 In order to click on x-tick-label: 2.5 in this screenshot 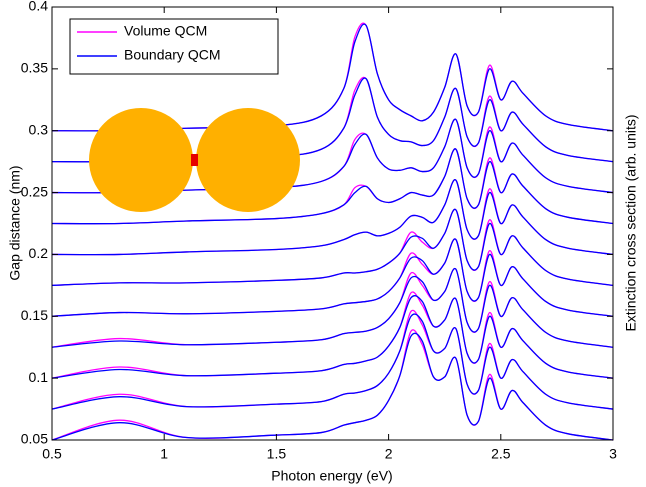, I will do `click(501, 454)`.